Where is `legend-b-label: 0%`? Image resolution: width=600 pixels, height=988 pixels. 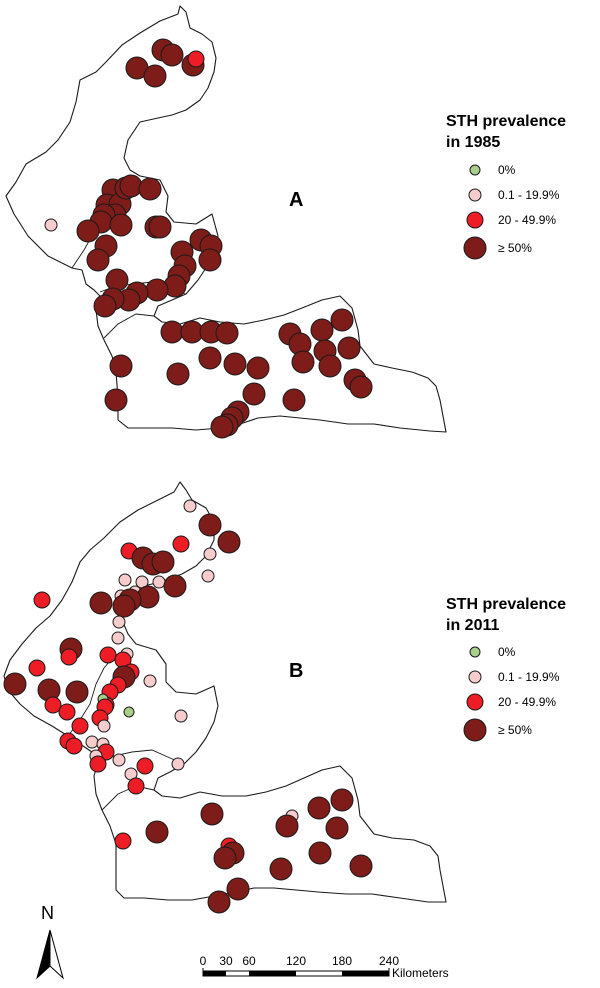
legend-b-label: 0% is located at coordinates (507, 652).